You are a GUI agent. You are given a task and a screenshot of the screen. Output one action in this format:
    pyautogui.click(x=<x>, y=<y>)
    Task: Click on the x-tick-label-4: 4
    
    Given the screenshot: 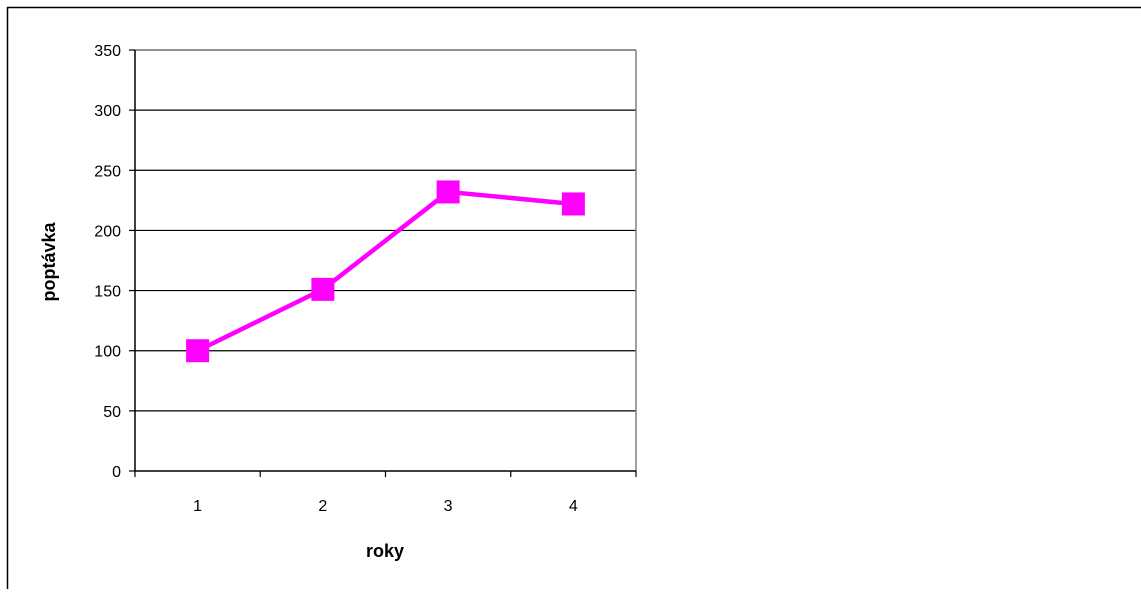 What is the action you would take?
    pyautogui.click(x=573, y=506)
    